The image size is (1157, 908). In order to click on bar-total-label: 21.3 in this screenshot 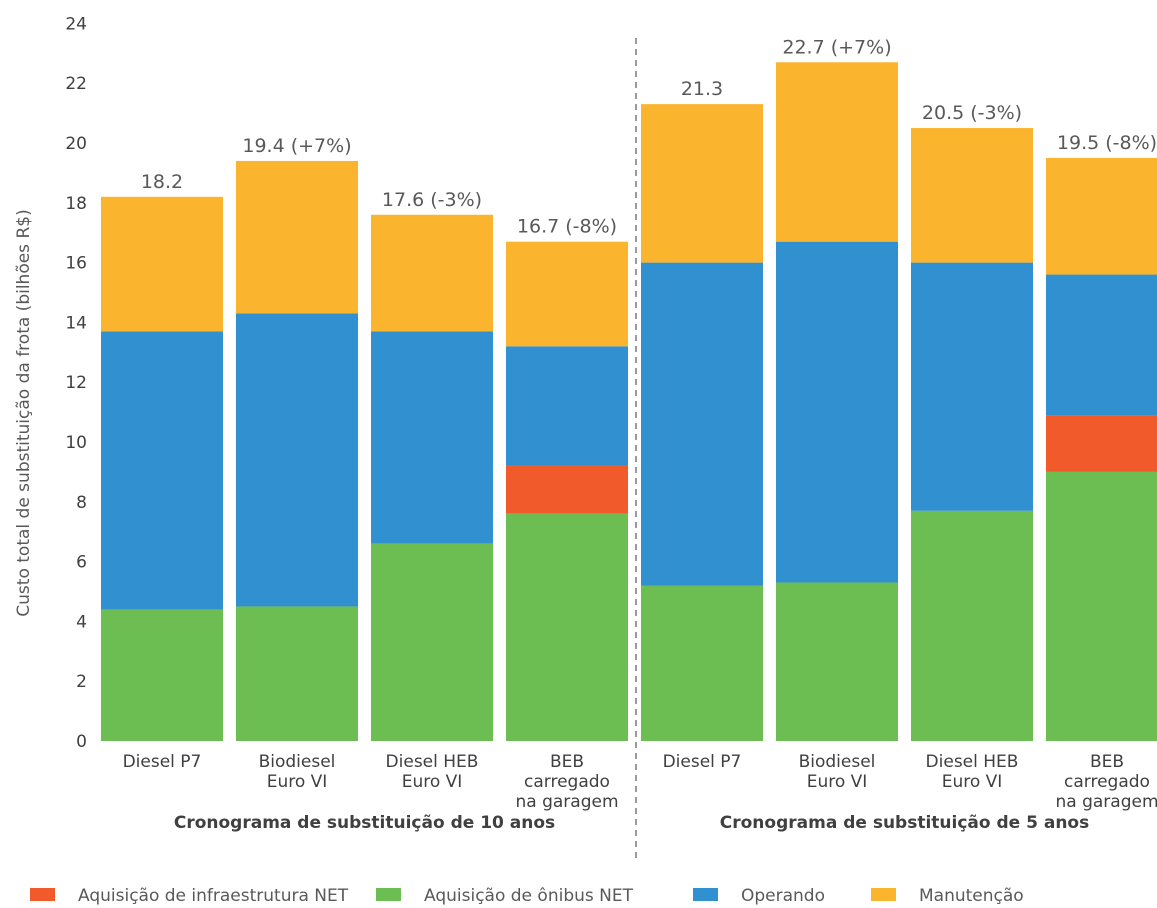, I will do `click(702, 89)`.